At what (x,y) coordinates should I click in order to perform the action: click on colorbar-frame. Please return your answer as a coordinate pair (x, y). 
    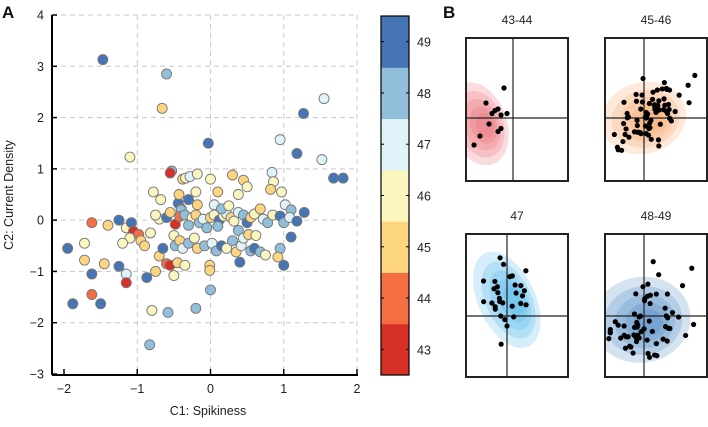
    Looking at the image, I should click on (395, 195).